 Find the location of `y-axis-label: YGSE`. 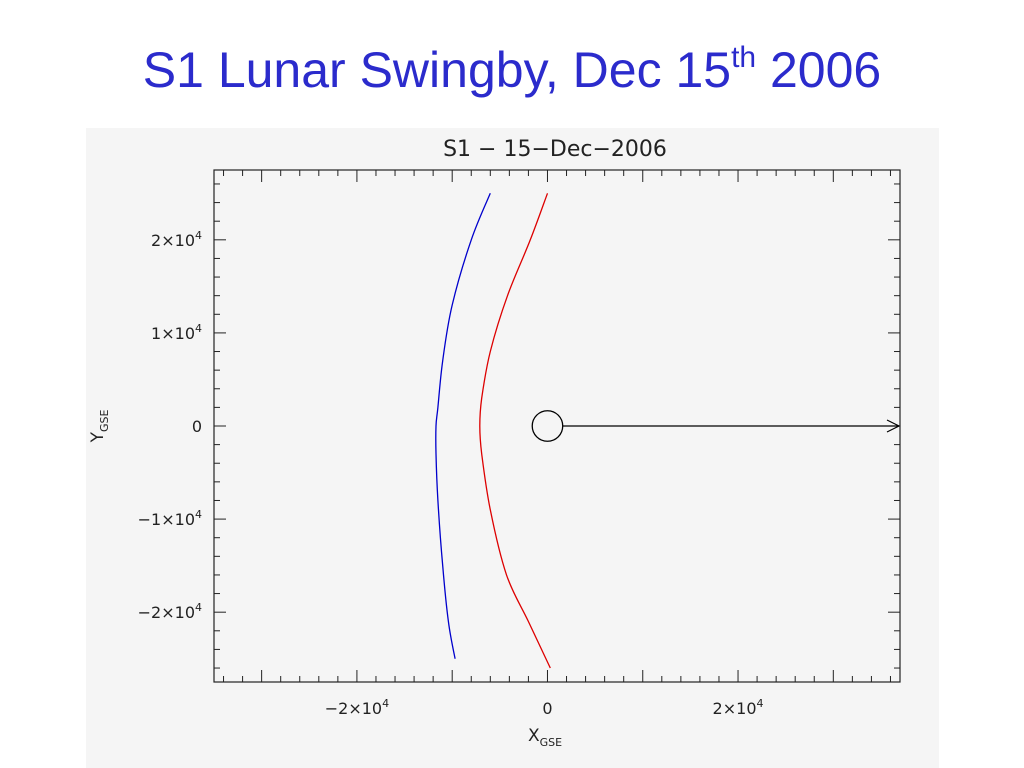

y-axis-label: YGSE is located at coordinates (99, 427).